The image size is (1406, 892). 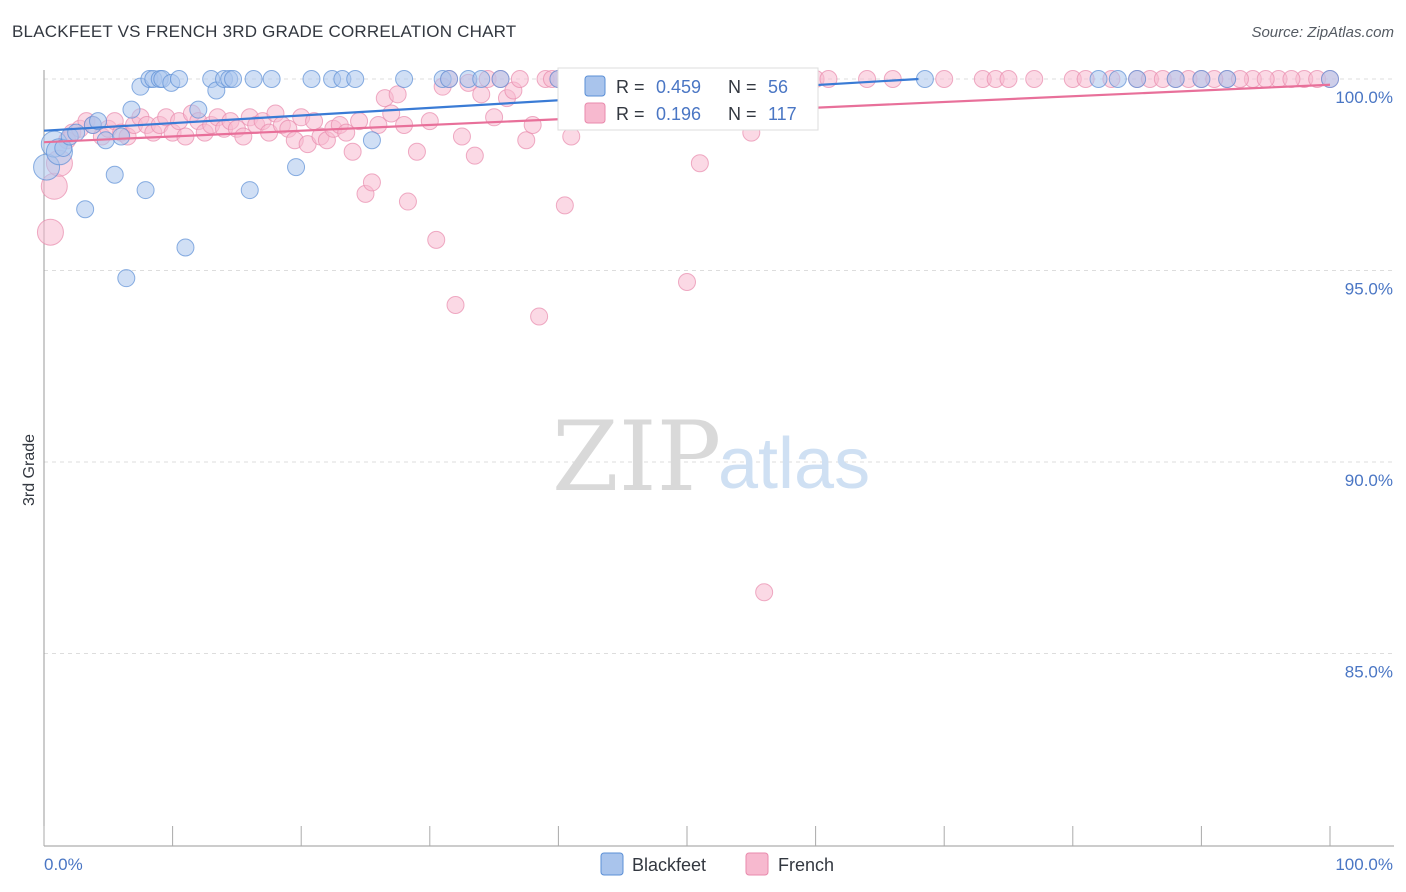 What do you see at coordinates (612, 864) in the screenshot?
I see `bottom-legend-swatch-blackfeet` at bounding box center [612, 864].